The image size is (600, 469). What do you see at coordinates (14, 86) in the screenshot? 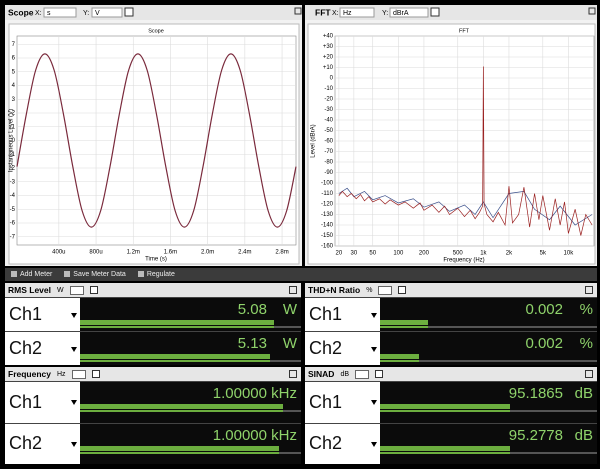
I see `y-tick-label: 4` at bounding box center [14, 86].